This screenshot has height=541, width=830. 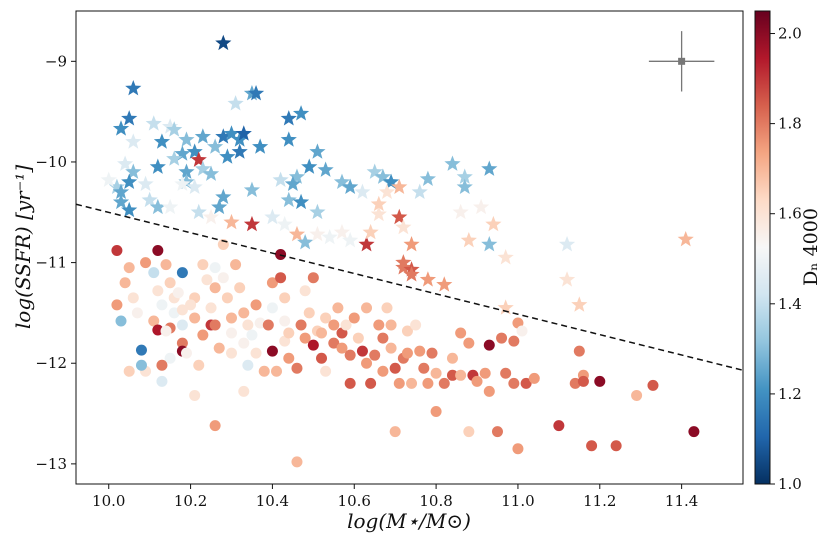 I want to click on x-tick-label: 11.2, so click(x=599, y=501).